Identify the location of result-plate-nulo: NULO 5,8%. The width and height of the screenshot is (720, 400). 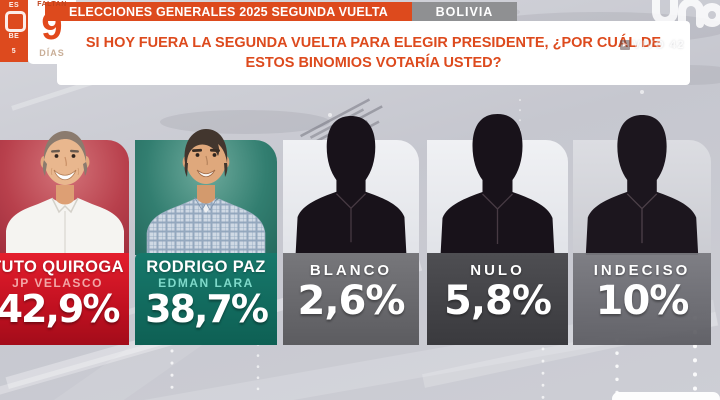
(497, 299).